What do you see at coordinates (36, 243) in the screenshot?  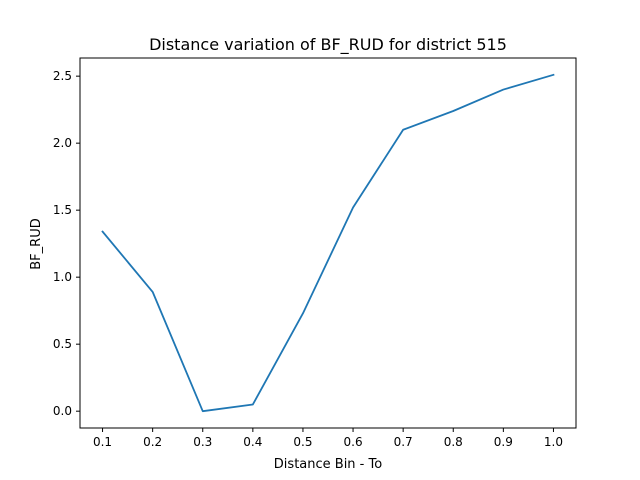 I see `y-axis-label: BF_RUD` at bounding box center [36, 243].